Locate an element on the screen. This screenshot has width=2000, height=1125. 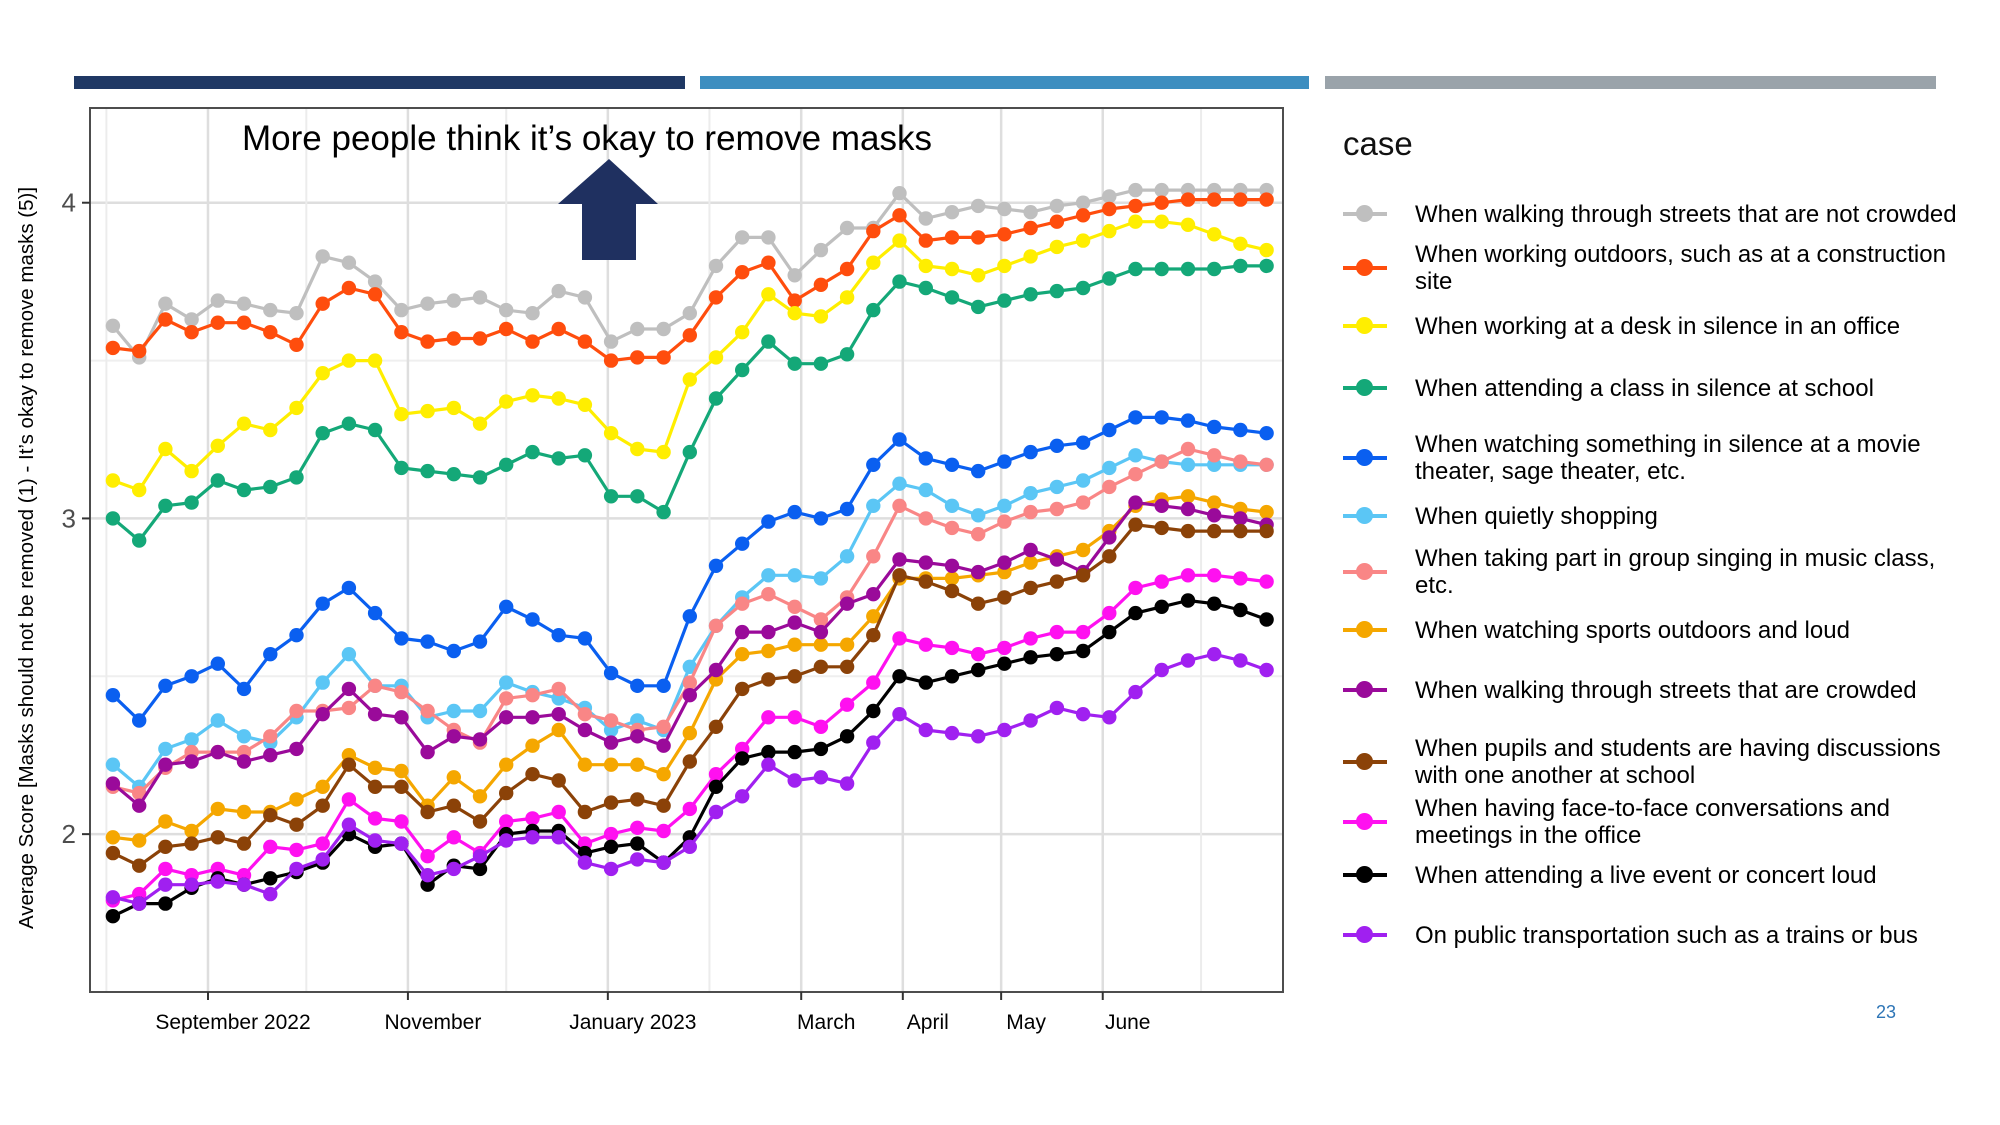
legend-item: When watching sports outdoors and loud is located at coordinates (1665, 630).